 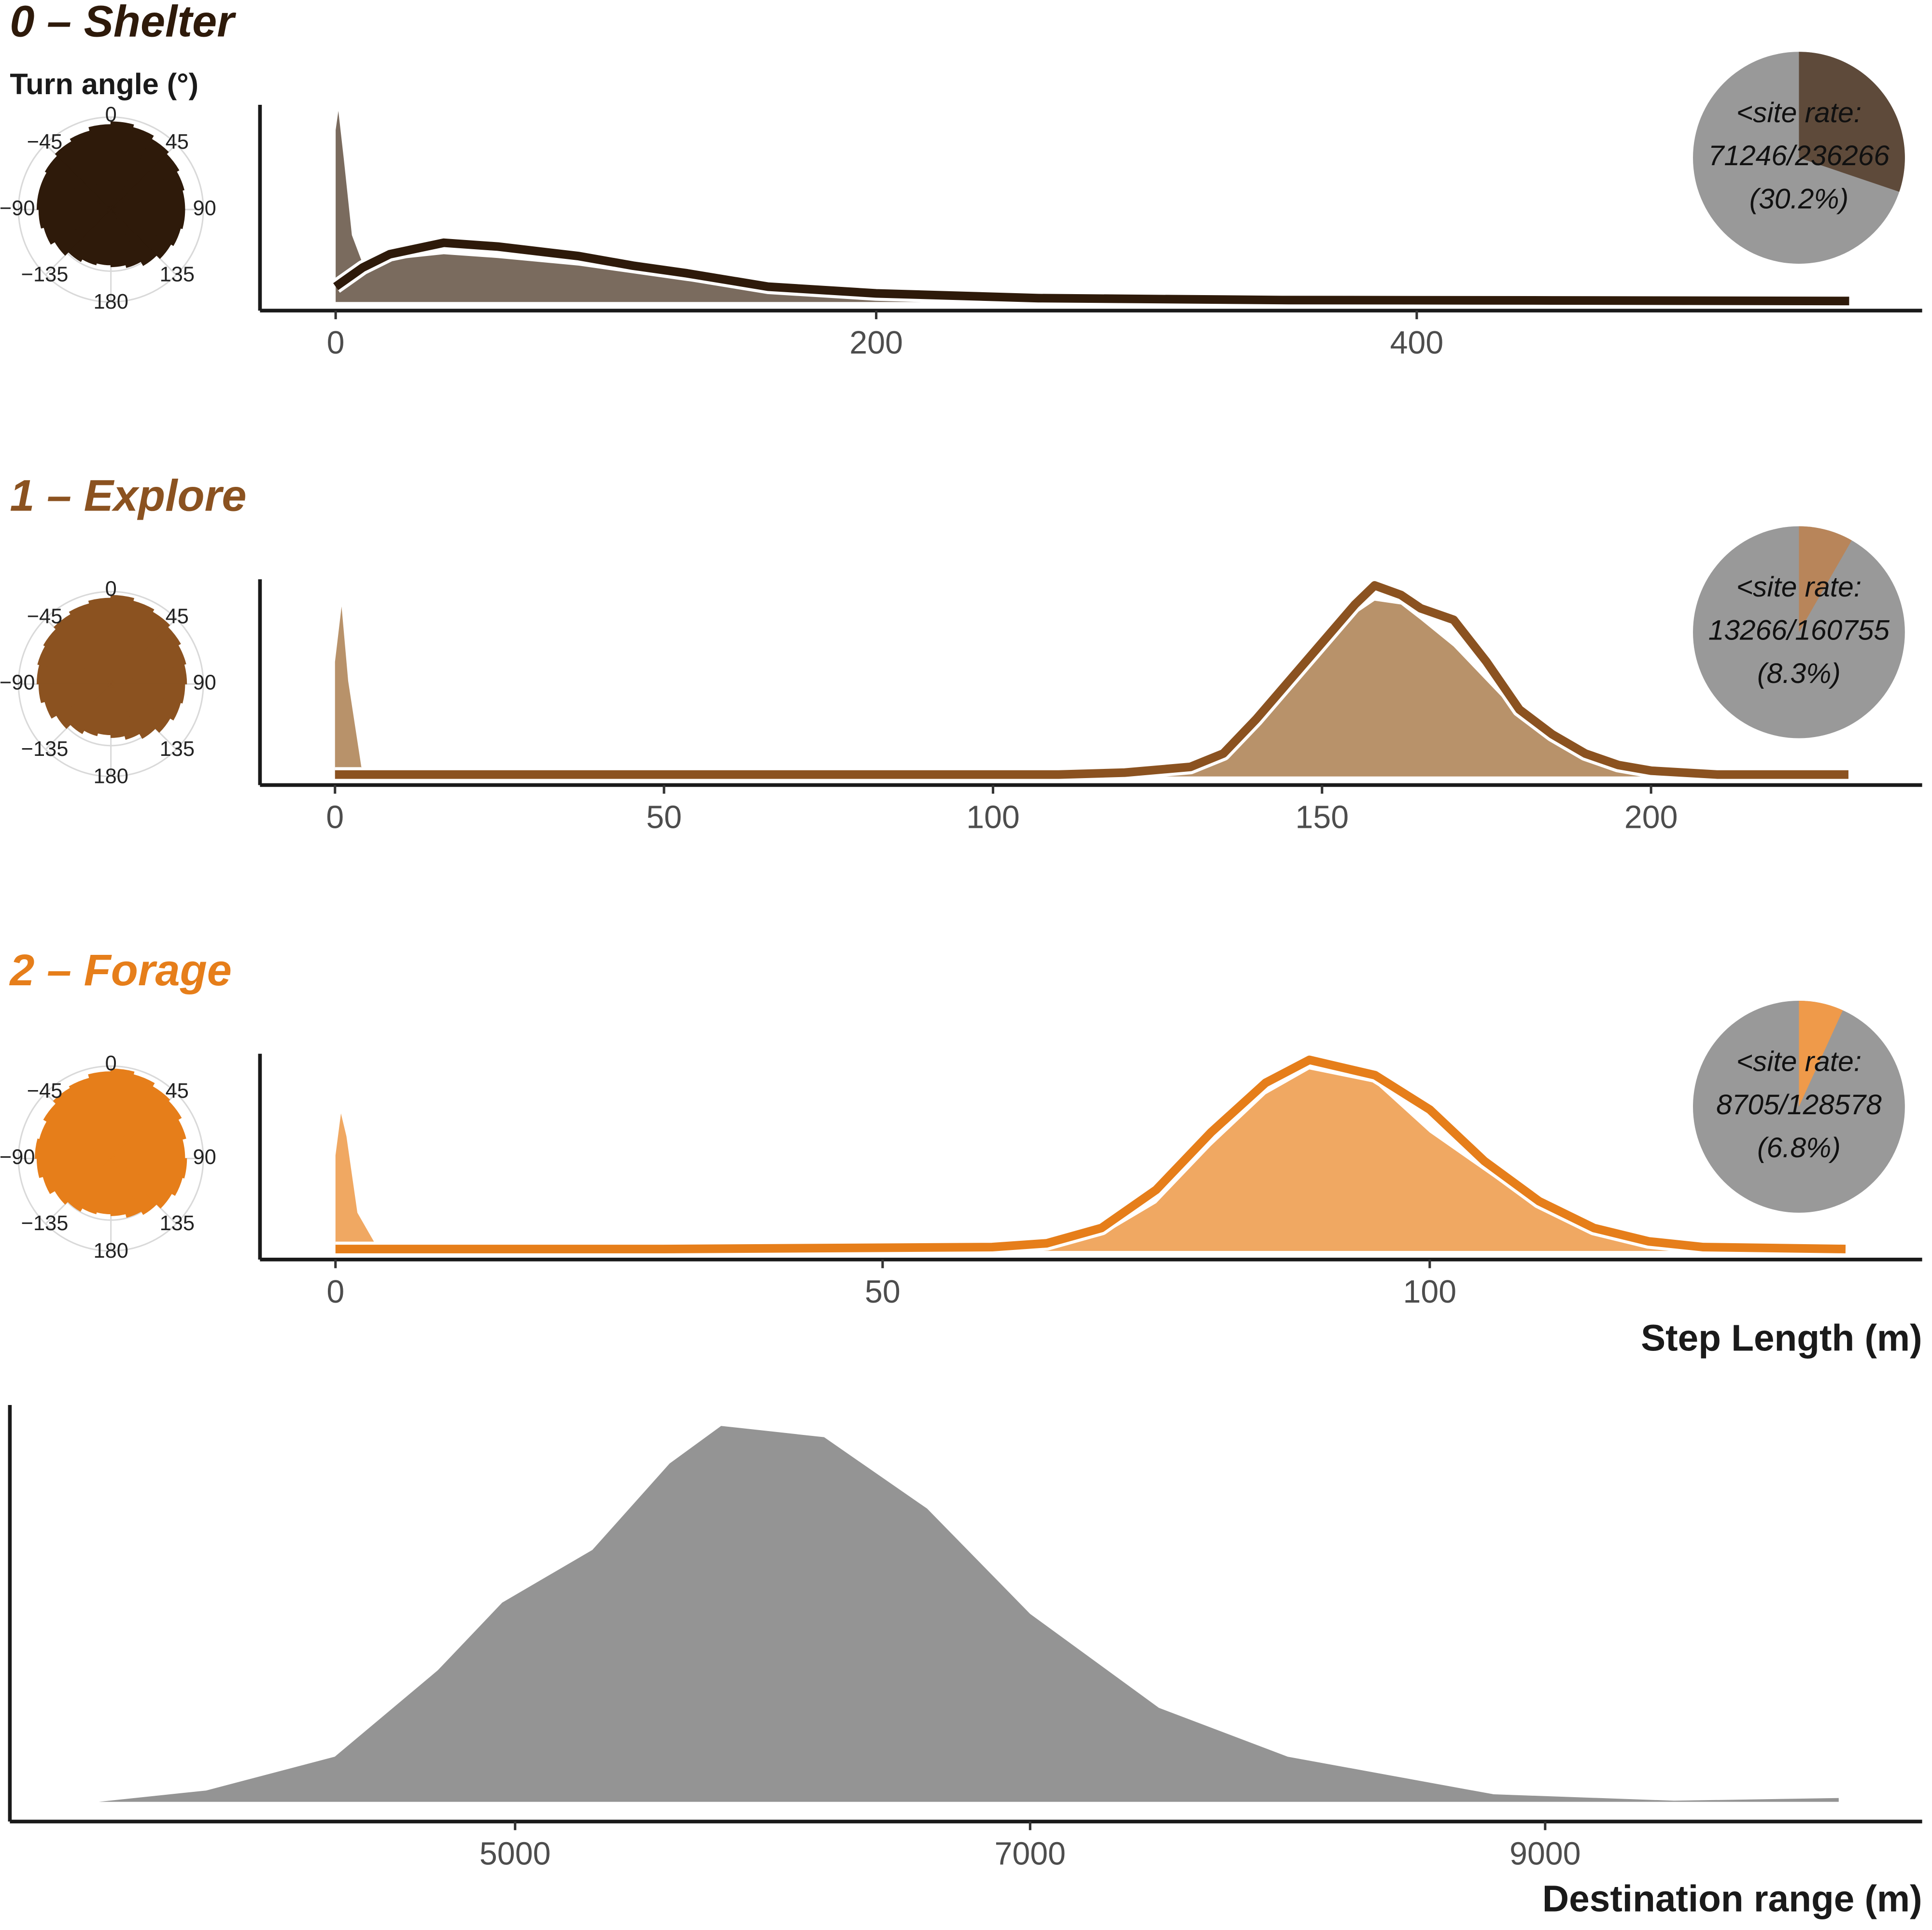 I want to click on x-tick-label: 9000, so click(x=1545, y=1854).